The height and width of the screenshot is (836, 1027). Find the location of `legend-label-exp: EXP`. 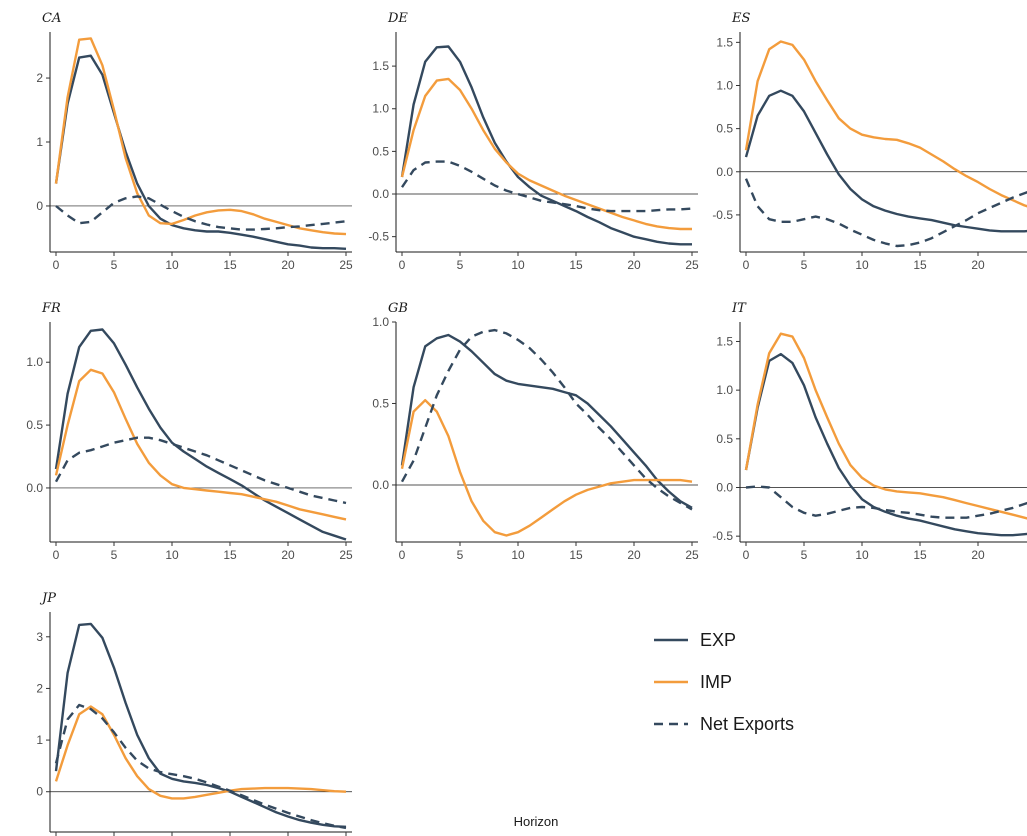

legend-label-exp: EXP is located at coordinates (718, 640).